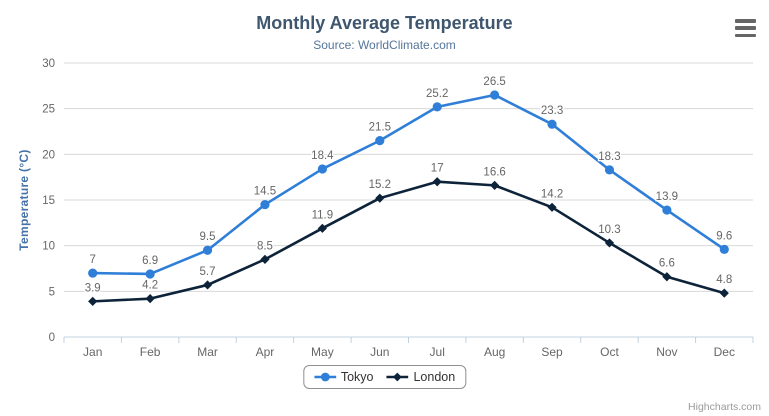  I want to click on legend-item-tokyo: Tokyo, so click(343, 377).